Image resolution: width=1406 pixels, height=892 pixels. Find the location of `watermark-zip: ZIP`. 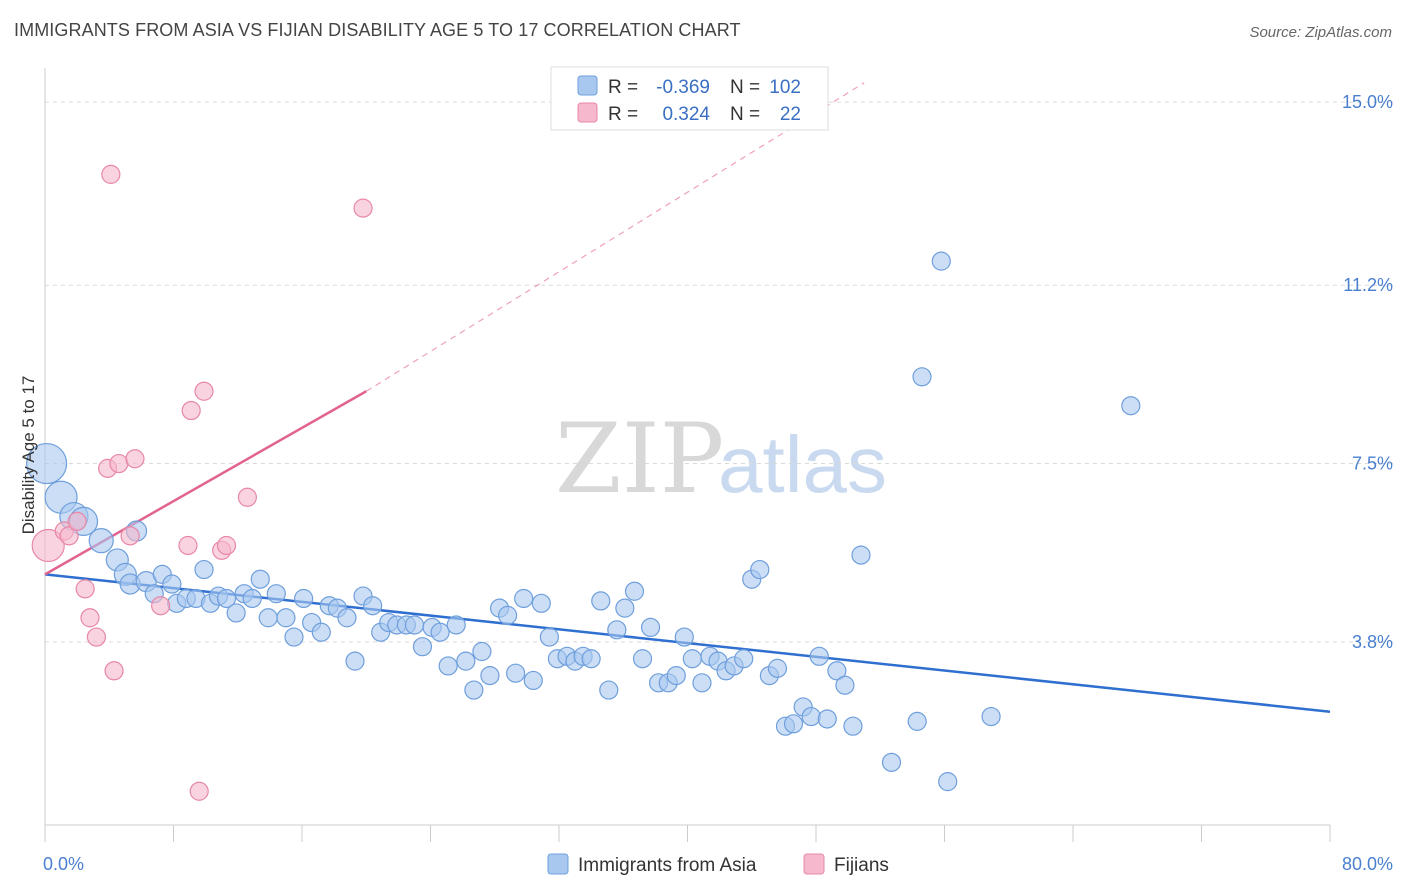

watermark-zip: ZIP is located at coordinates (639, 459).